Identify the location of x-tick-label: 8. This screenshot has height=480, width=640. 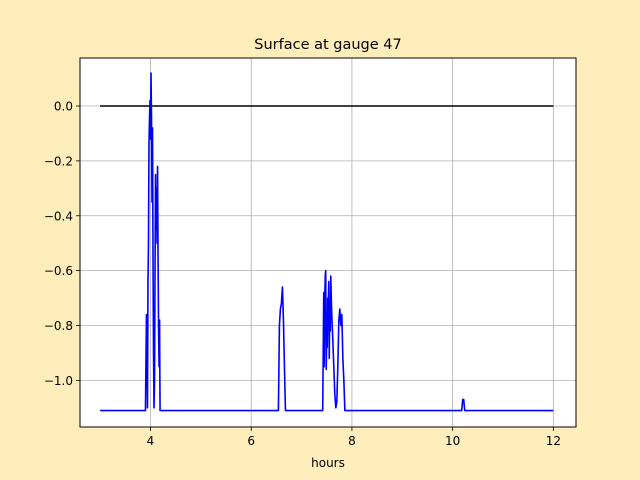
(352, 441).